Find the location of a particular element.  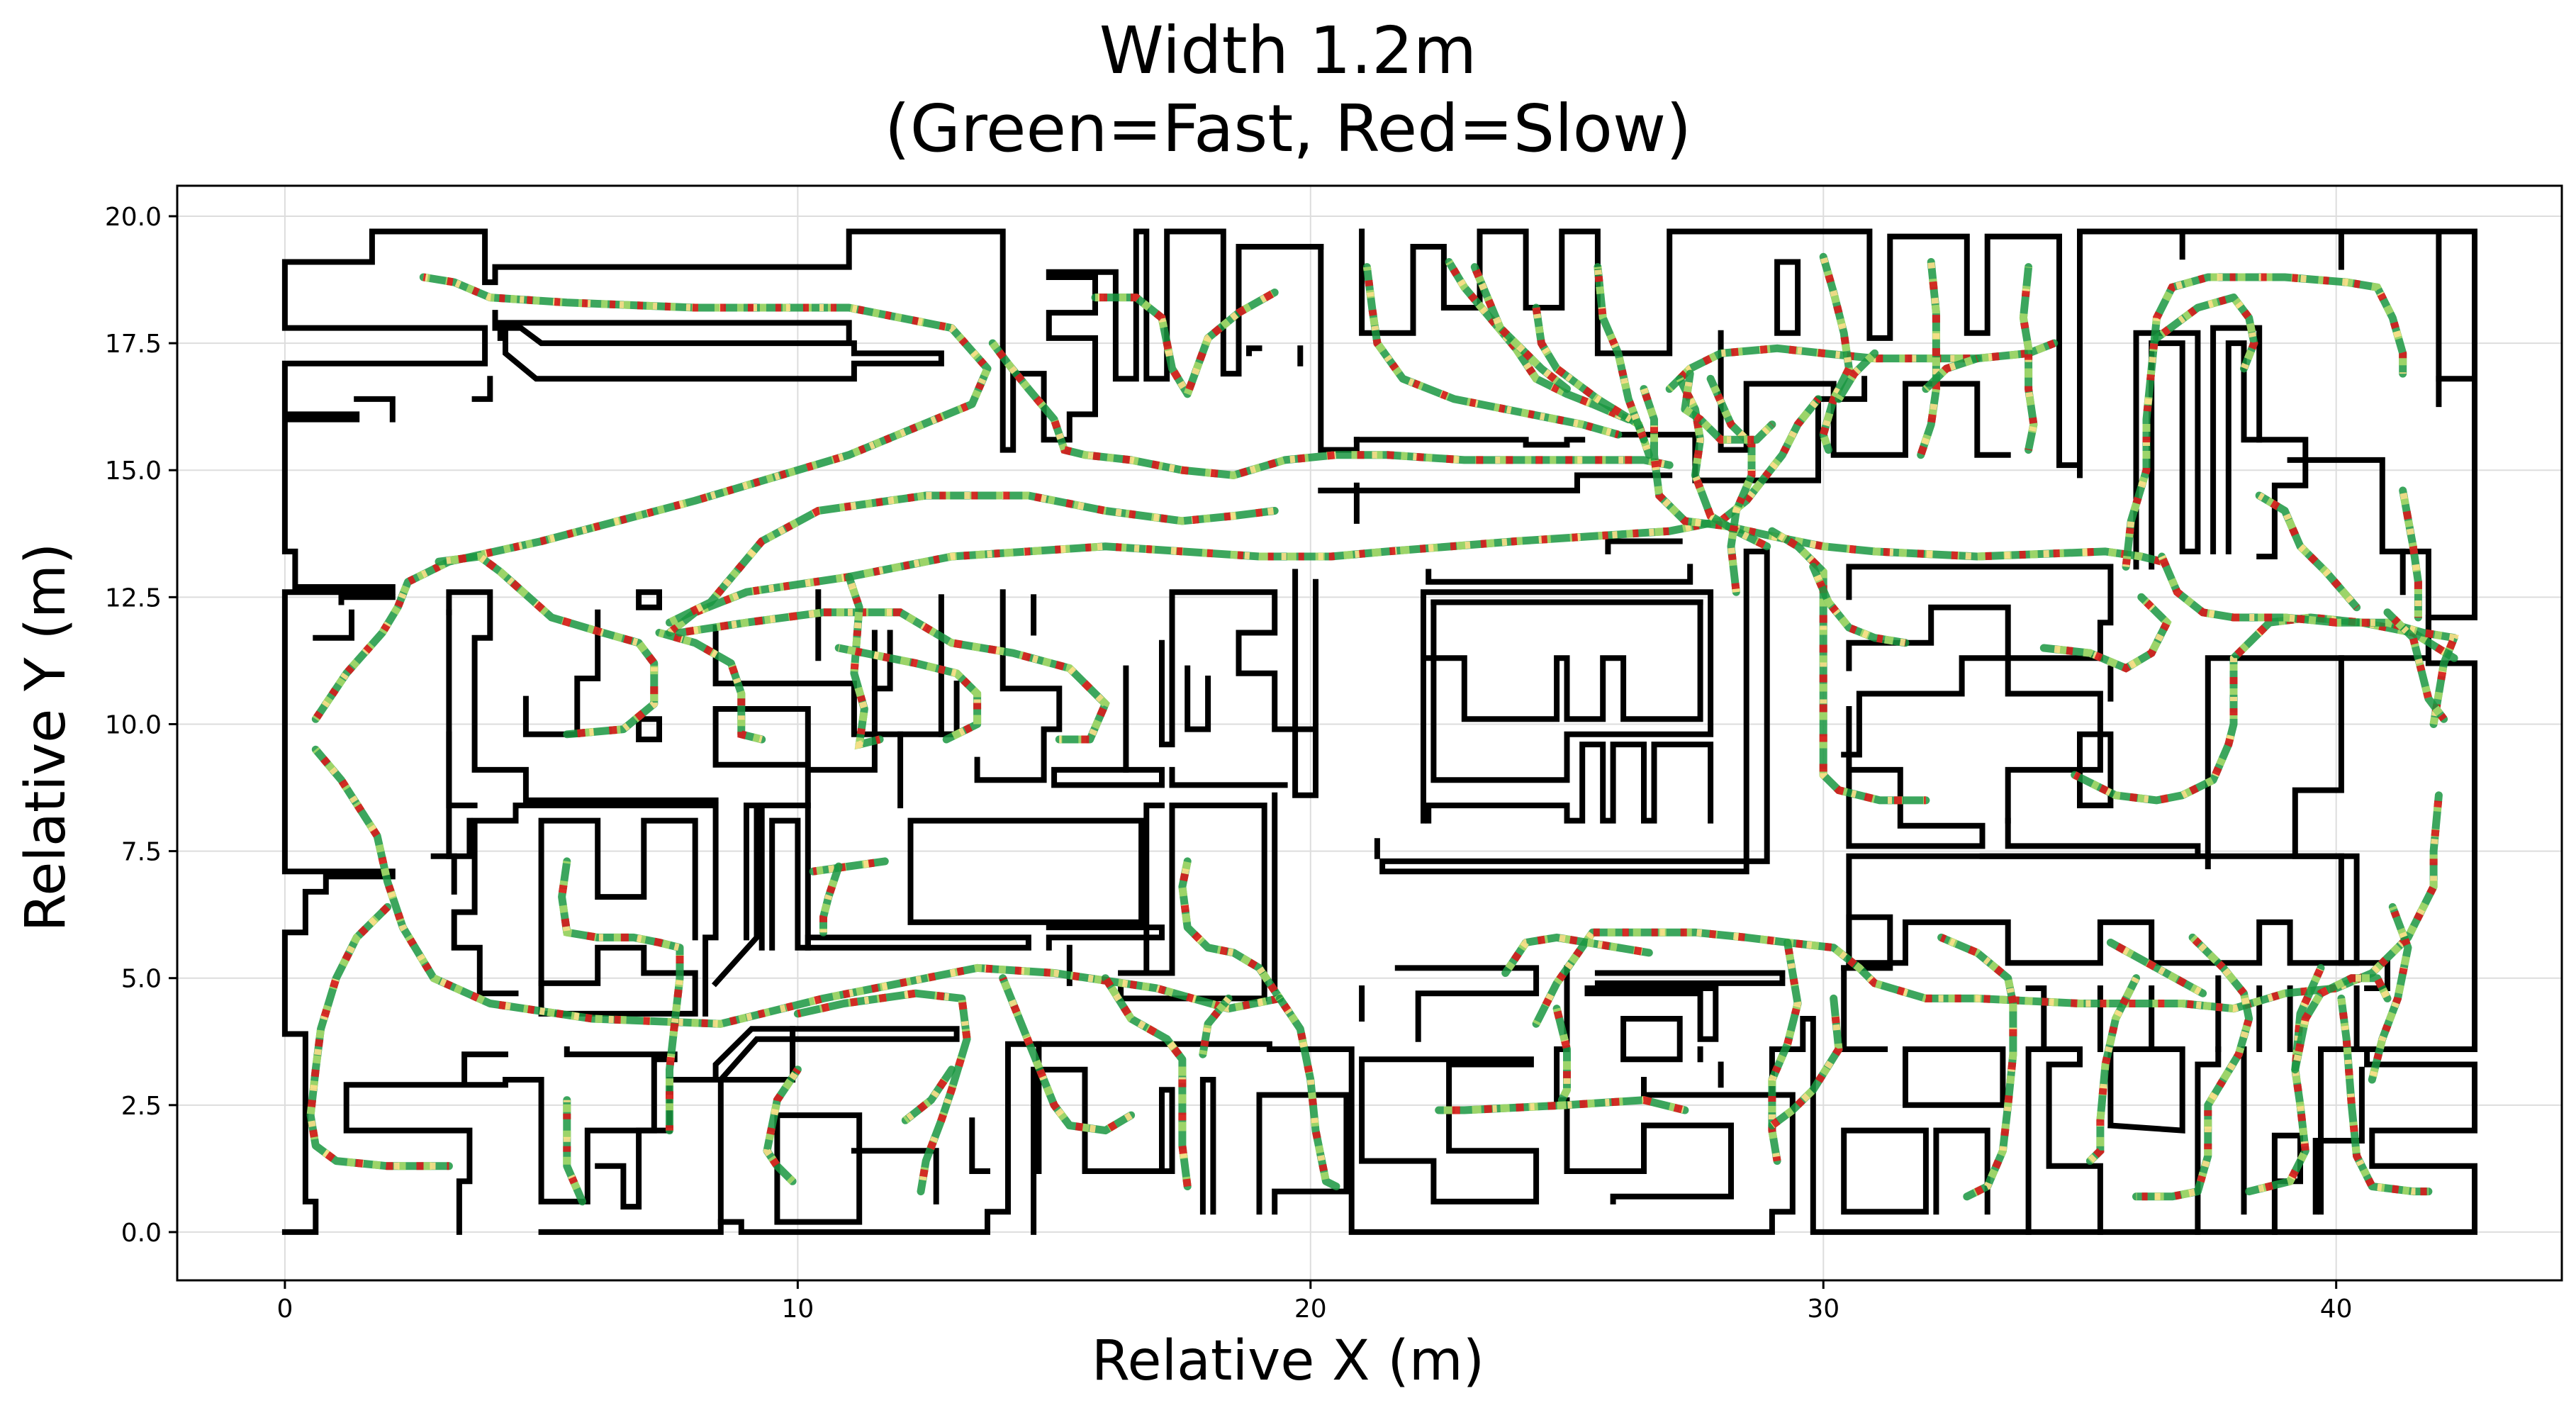

x-tick-label: 30 is located at coordinates (1823, 1309).